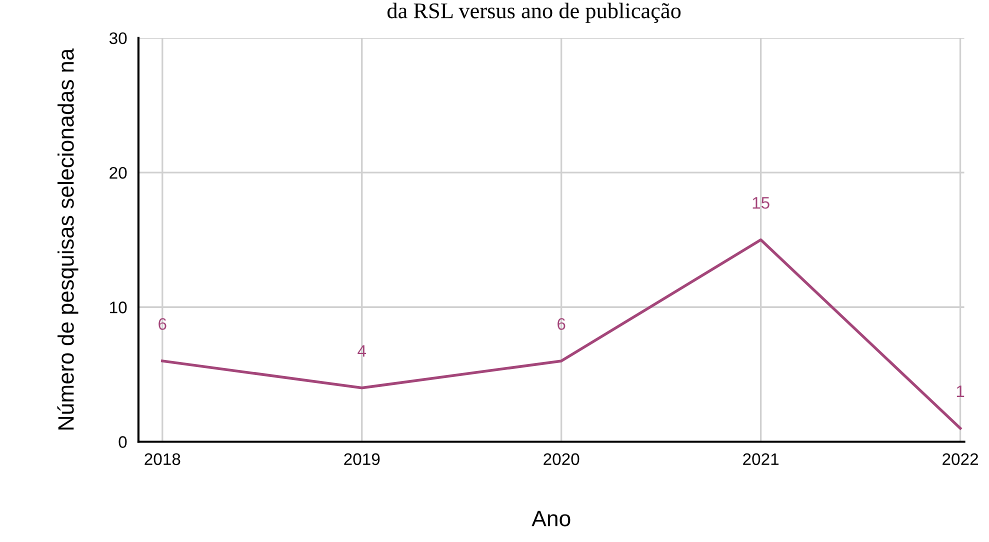 The height and width of the screenshot is (542, 989). What do you see at coordinates (67, 239) in the screenshot?
I see `y-axis-title: Número de pesquisas selecionadas na` at bounding box center [67, 239].